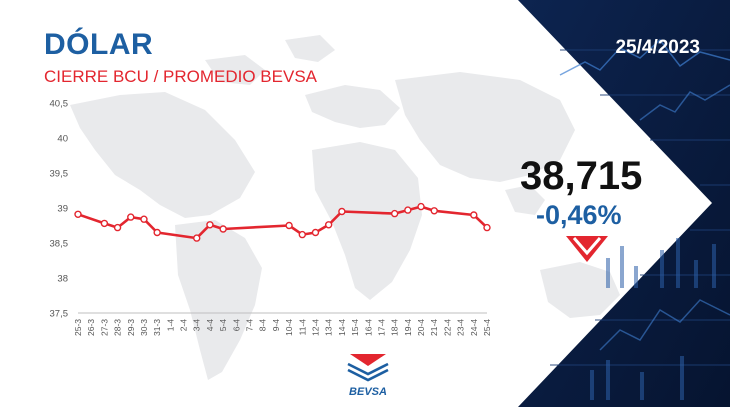 This screenshot has width=730, height=407. Describe the element at coordinates (421, 327) in the screenshot. I see `x-tick-label: 20-4` at that location.